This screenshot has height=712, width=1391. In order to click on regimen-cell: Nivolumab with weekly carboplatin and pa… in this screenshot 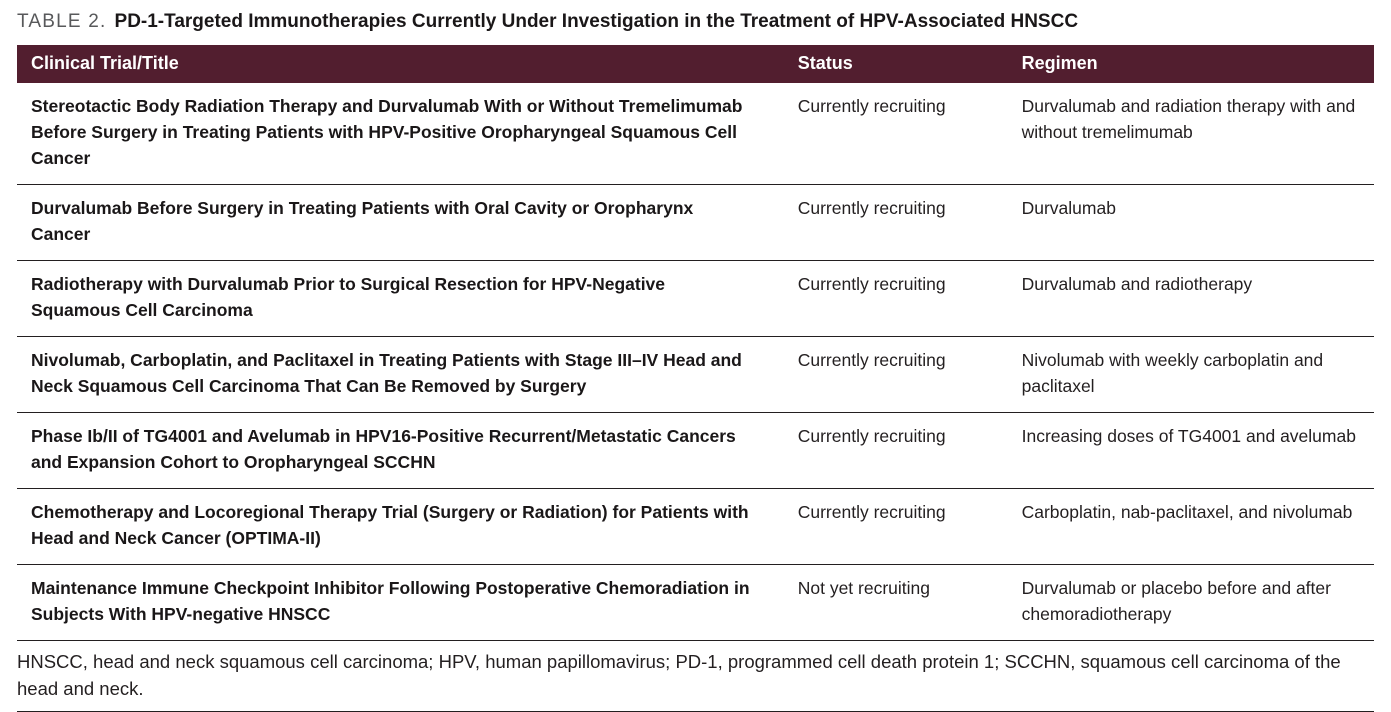, I will do `click(1172, 373)`.